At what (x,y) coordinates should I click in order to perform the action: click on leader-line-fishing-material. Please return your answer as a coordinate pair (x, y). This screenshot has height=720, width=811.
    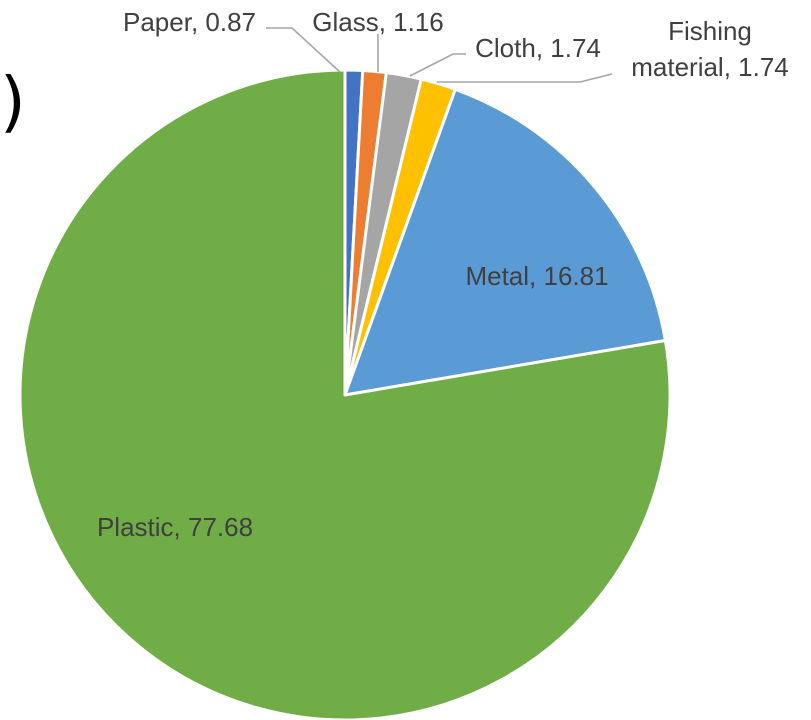
    Looking at the image, I should click on (525, 78).